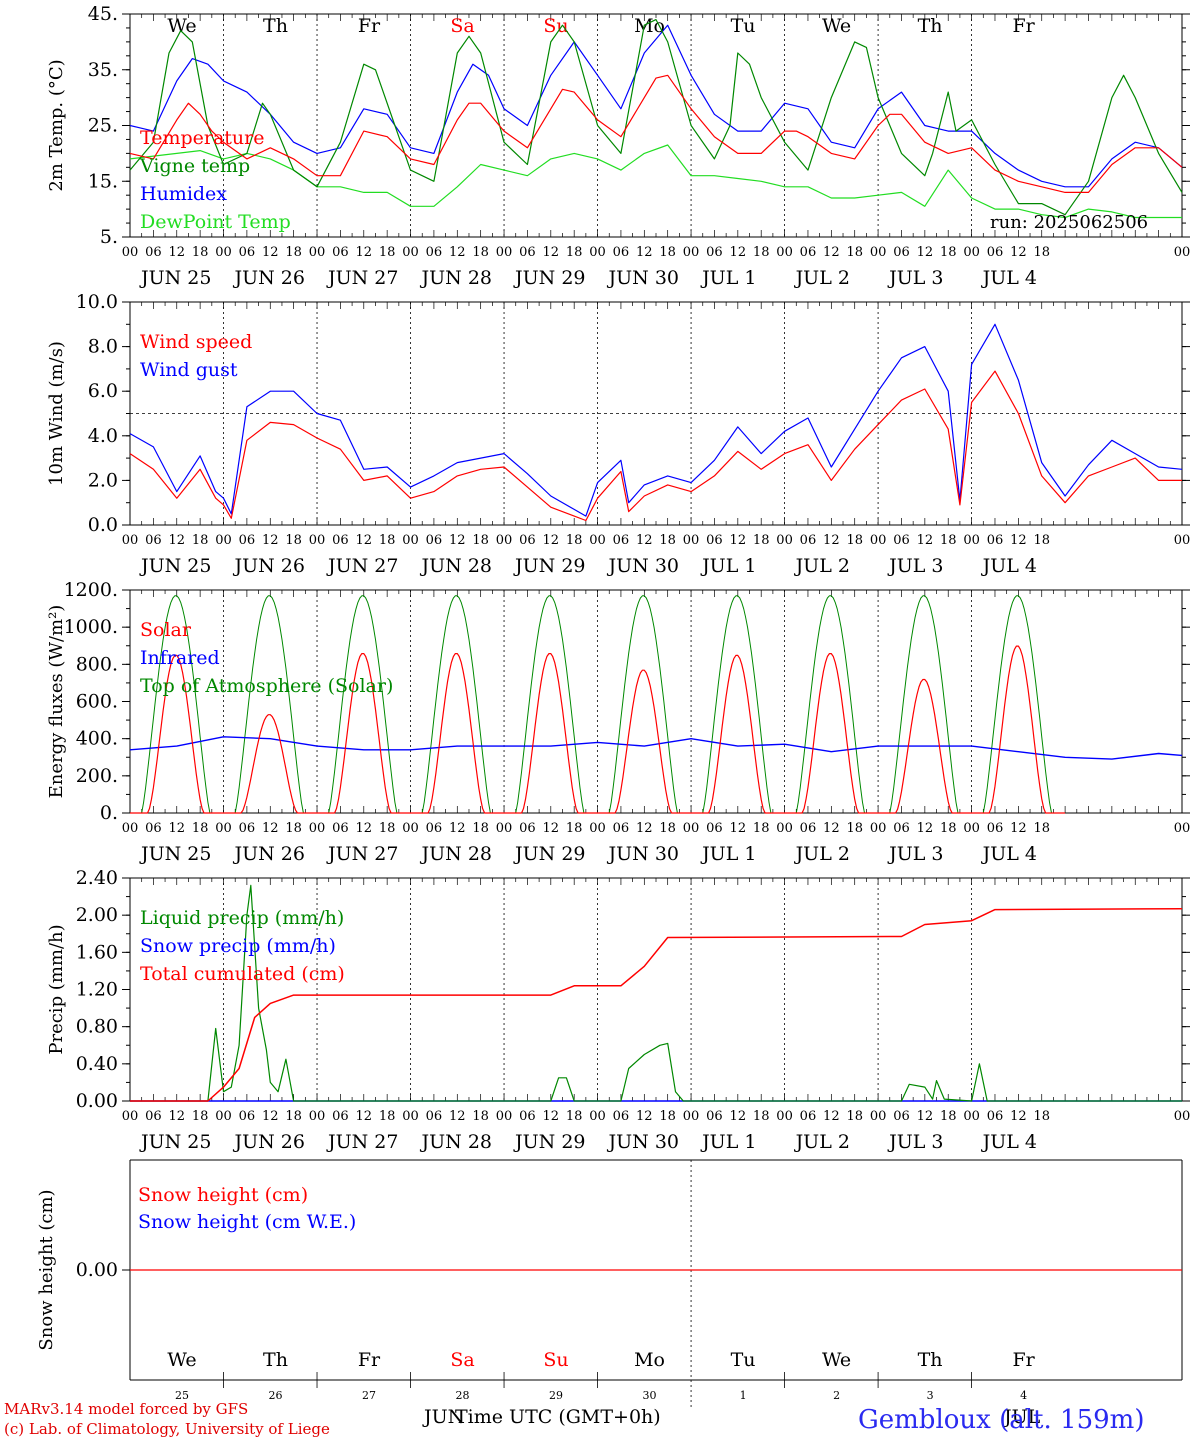  What do you see at coordinates (109, 237) in the screenshot?
I see `y-tick-label: 5.` at bounding box center [109, 237].